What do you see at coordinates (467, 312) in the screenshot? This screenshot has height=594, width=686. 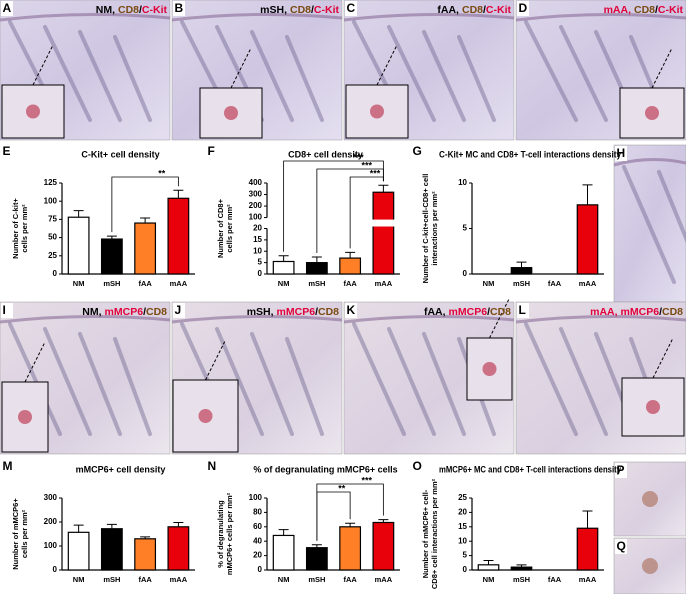 I see `panel-caption: fAA, mMCP6/CD8` at bounding box center [467, 312].